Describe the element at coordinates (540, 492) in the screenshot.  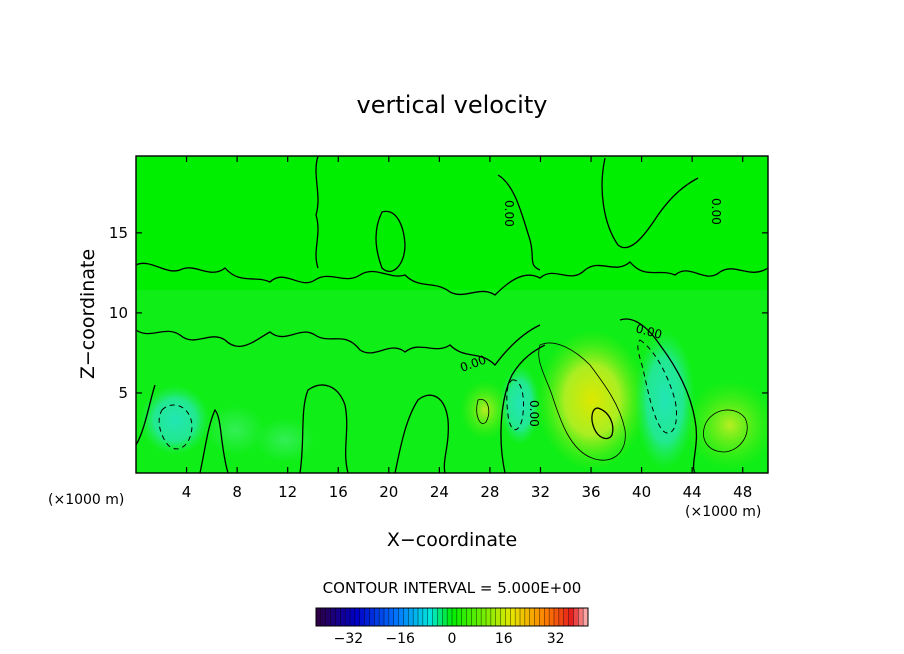
I see `x-tick-label: 32` at that location.